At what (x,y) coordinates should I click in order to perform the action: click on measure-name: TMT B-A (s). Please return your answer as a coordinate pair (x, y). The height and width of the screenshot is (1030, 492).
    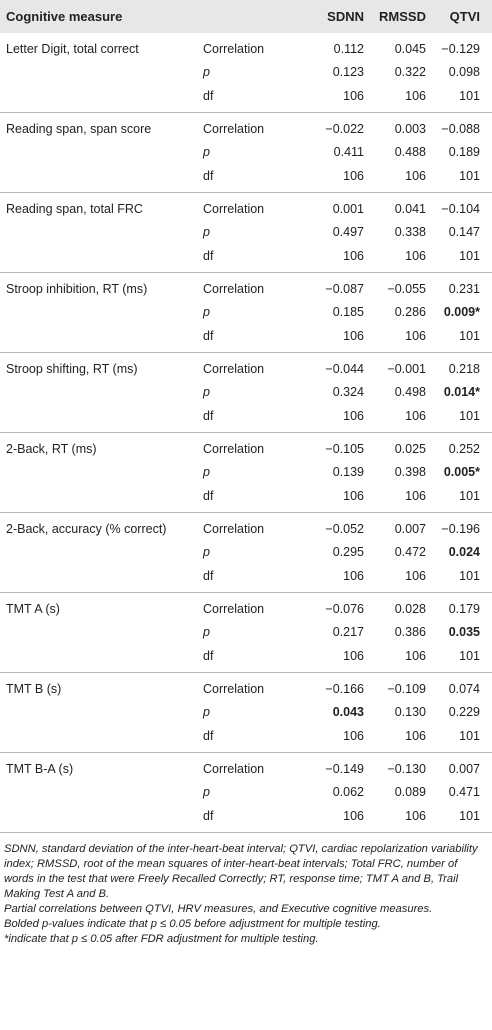
    Looking at the image, I should click on (40, 768).